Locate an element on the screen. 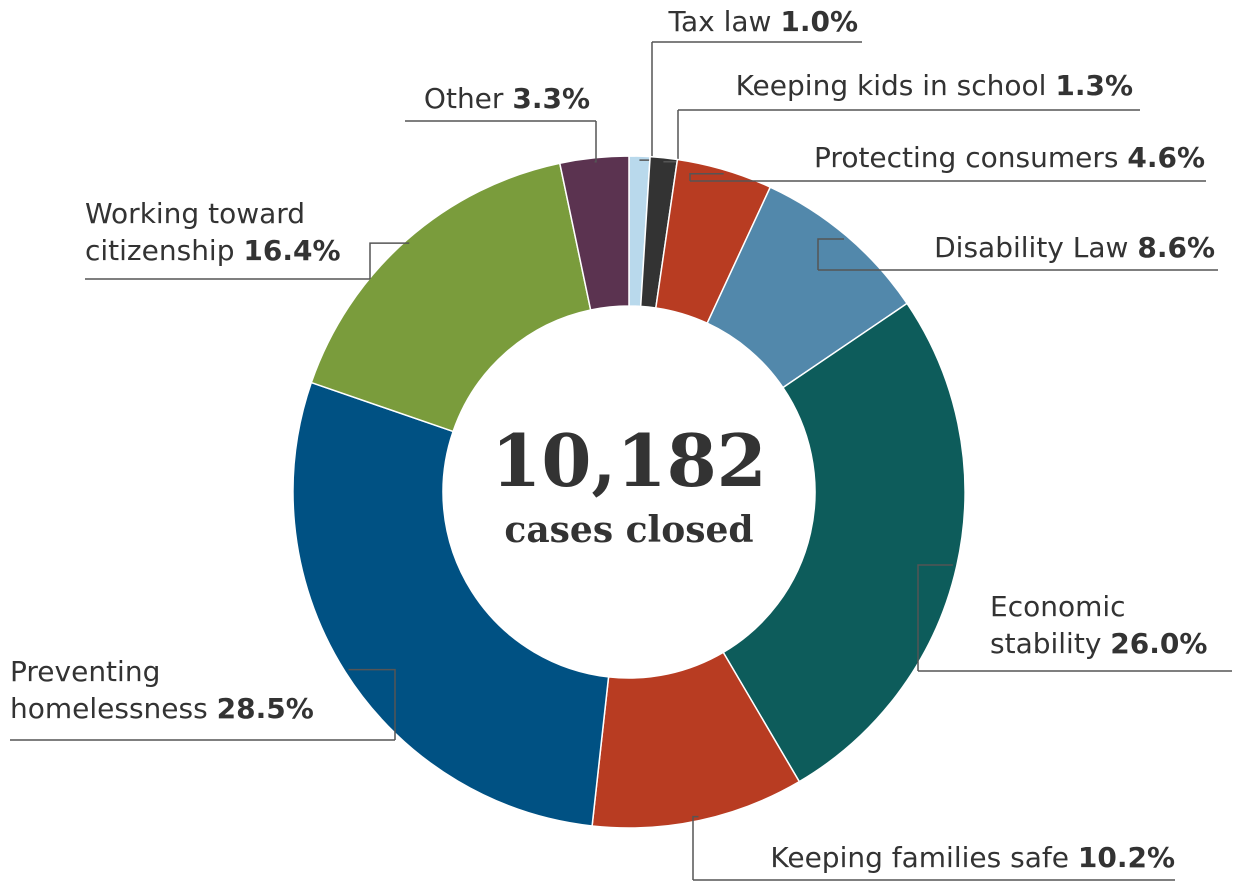 The width and height of the screenshot is (1238, 881). value-label: 3.3% is located at coordinates (551, 98).